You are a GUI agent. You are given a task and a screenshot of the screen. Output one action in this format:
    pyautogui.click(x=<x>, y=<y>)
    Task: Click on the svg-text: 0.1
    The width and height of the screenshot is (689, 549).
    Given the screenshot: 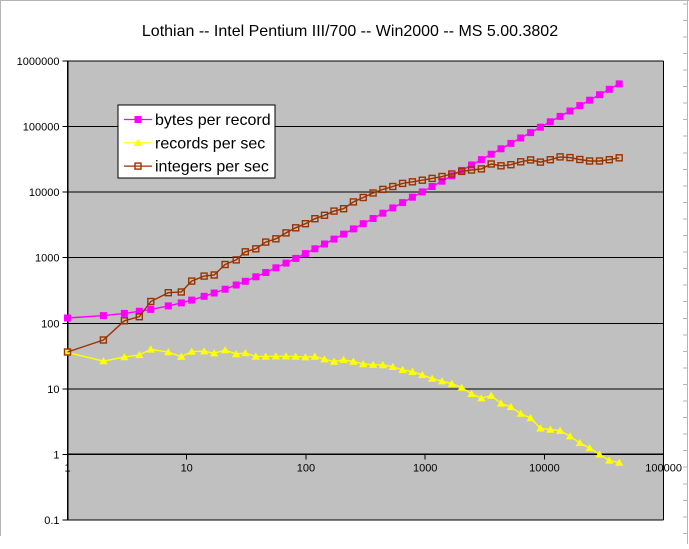 What is the action you would take?
    pyautogui.click(x=51, y=521)
    